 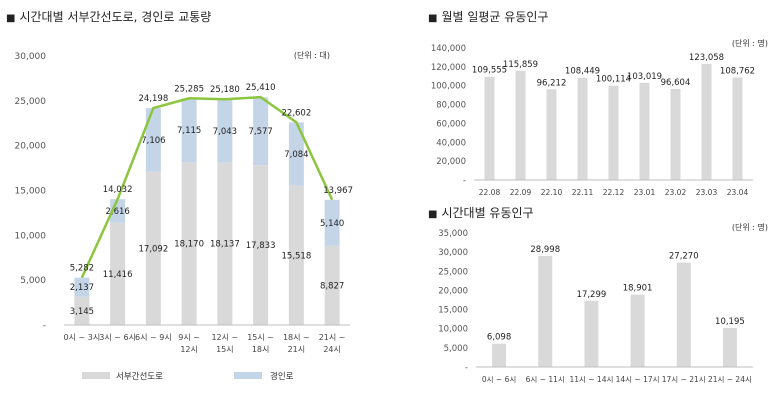 I want to click on chart2-ytick: -, so click(x=464, y=181).